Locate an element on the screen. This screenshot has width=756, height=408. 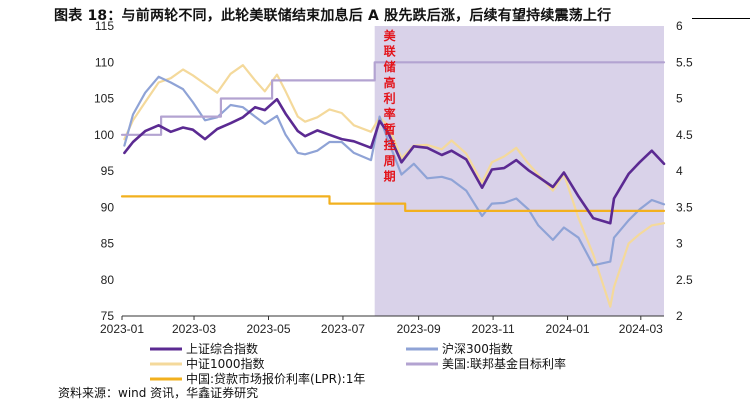
shaded-period-label-char: 美 is located at coordinates (390, 35).